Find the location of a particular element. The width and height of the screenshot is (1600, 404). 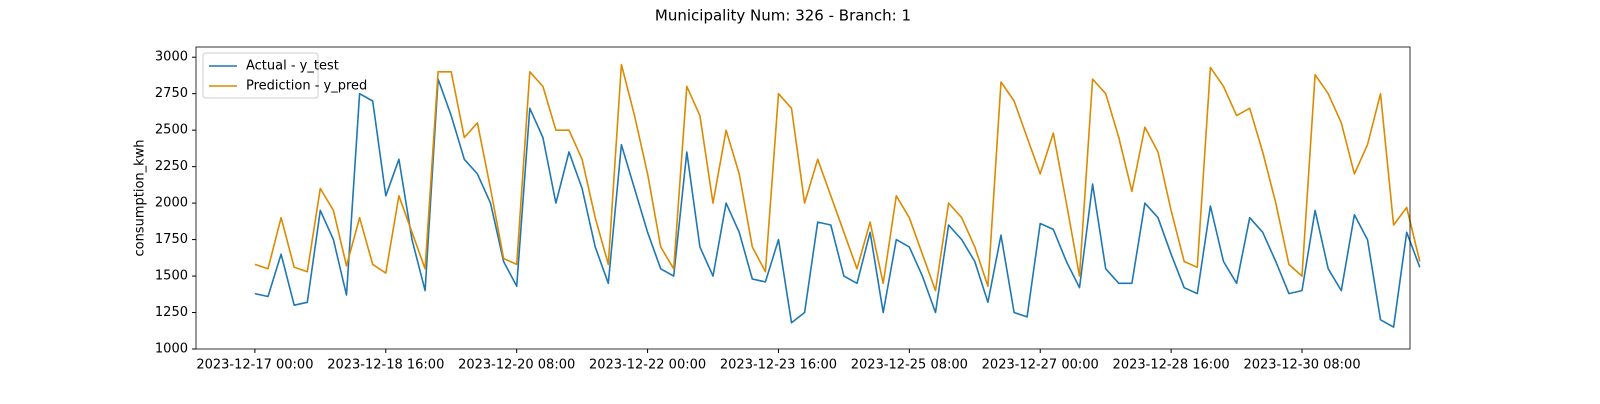

y-tick-label: 2250 is located at coordinates (171, 166).